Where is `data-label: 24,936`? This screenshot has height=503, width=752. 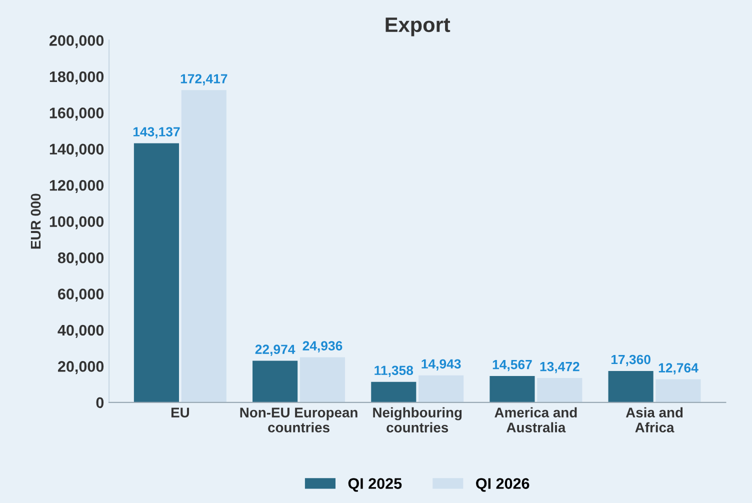
data-label: 24,936 is located at coordinates (322, 346).